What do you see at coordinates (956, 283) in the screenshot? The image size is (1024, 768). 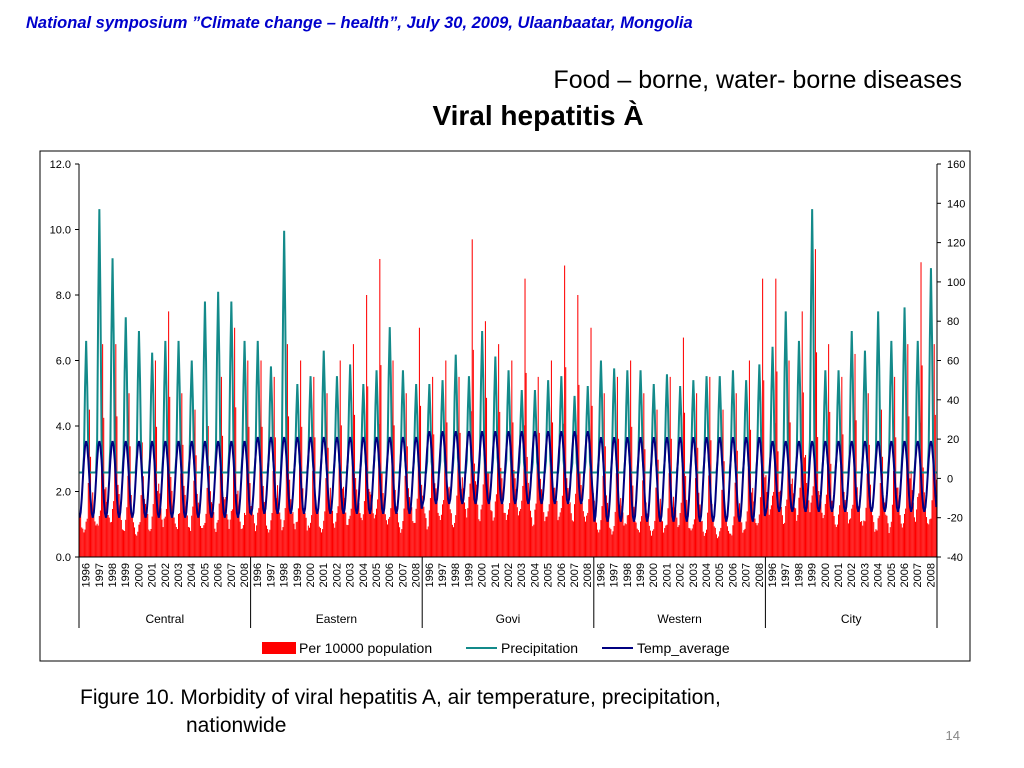 I see `right-tick-label: 100` at bounding box center [956, 283].